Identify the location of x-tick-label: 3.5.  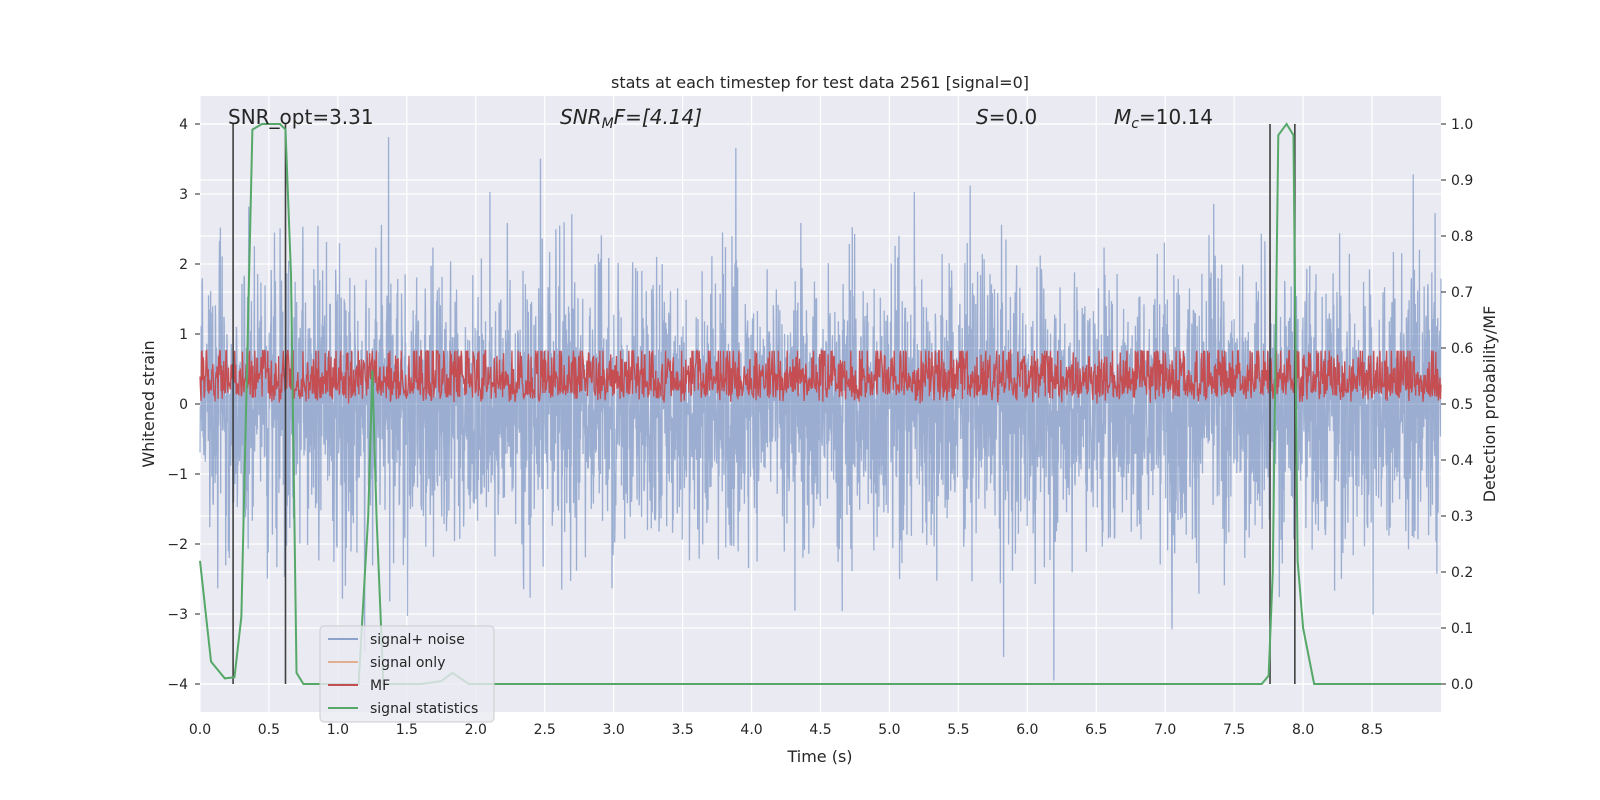
(682, 730).